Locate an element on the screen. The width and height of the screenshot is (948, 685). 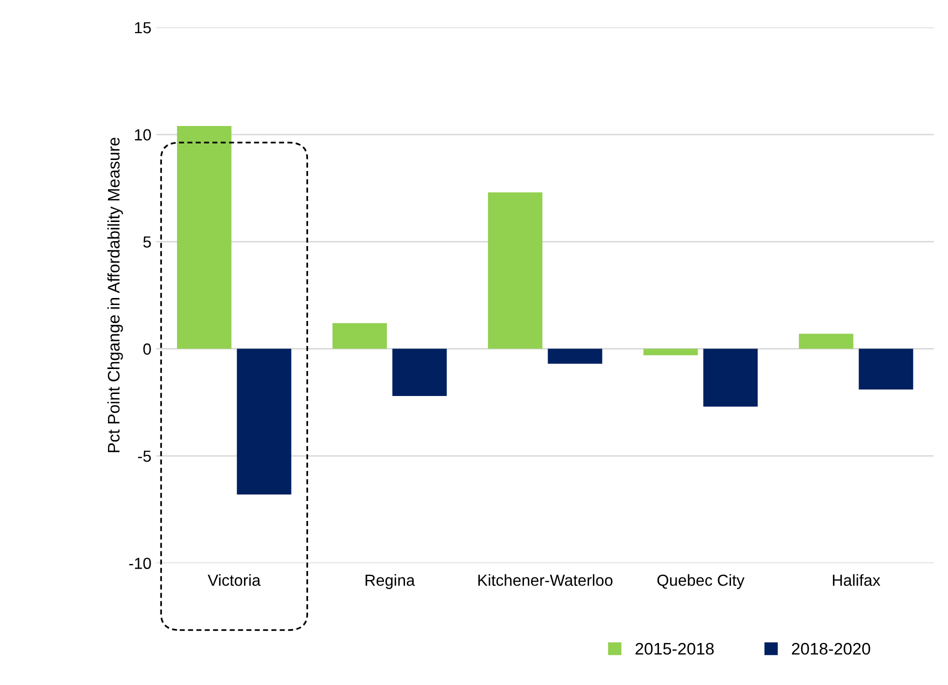
x-tick-label: Victoria is located at coordinates (234, 580).